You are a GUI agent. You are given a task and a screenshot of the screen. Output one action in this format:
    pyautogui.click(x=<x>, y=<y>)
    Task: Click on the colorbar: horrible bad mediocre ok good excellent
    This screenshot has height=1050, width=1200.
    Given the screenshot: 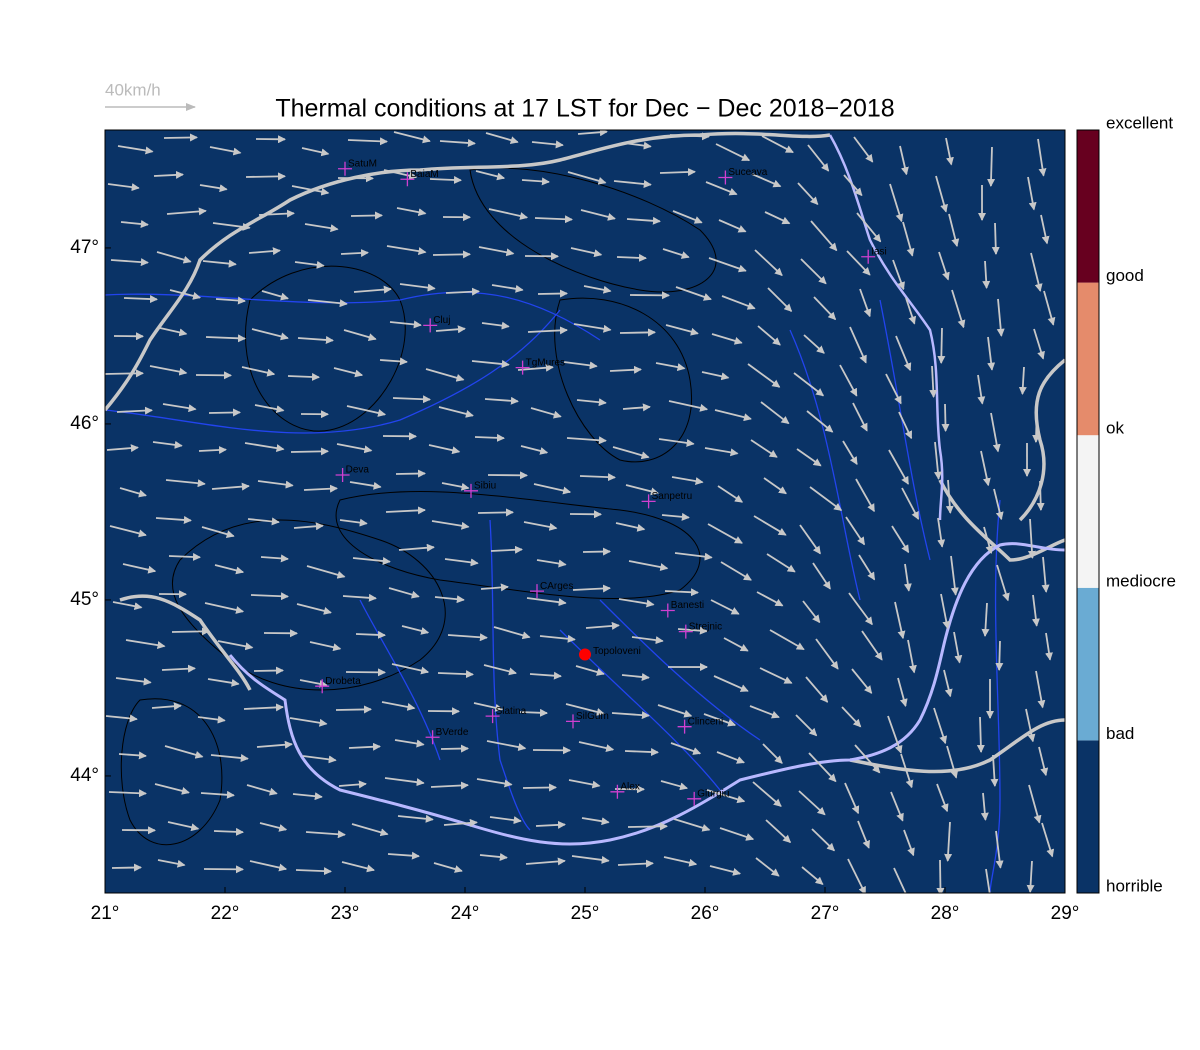 What is the action you would take?
    pyautogui.click(x=1126, y=504)
    